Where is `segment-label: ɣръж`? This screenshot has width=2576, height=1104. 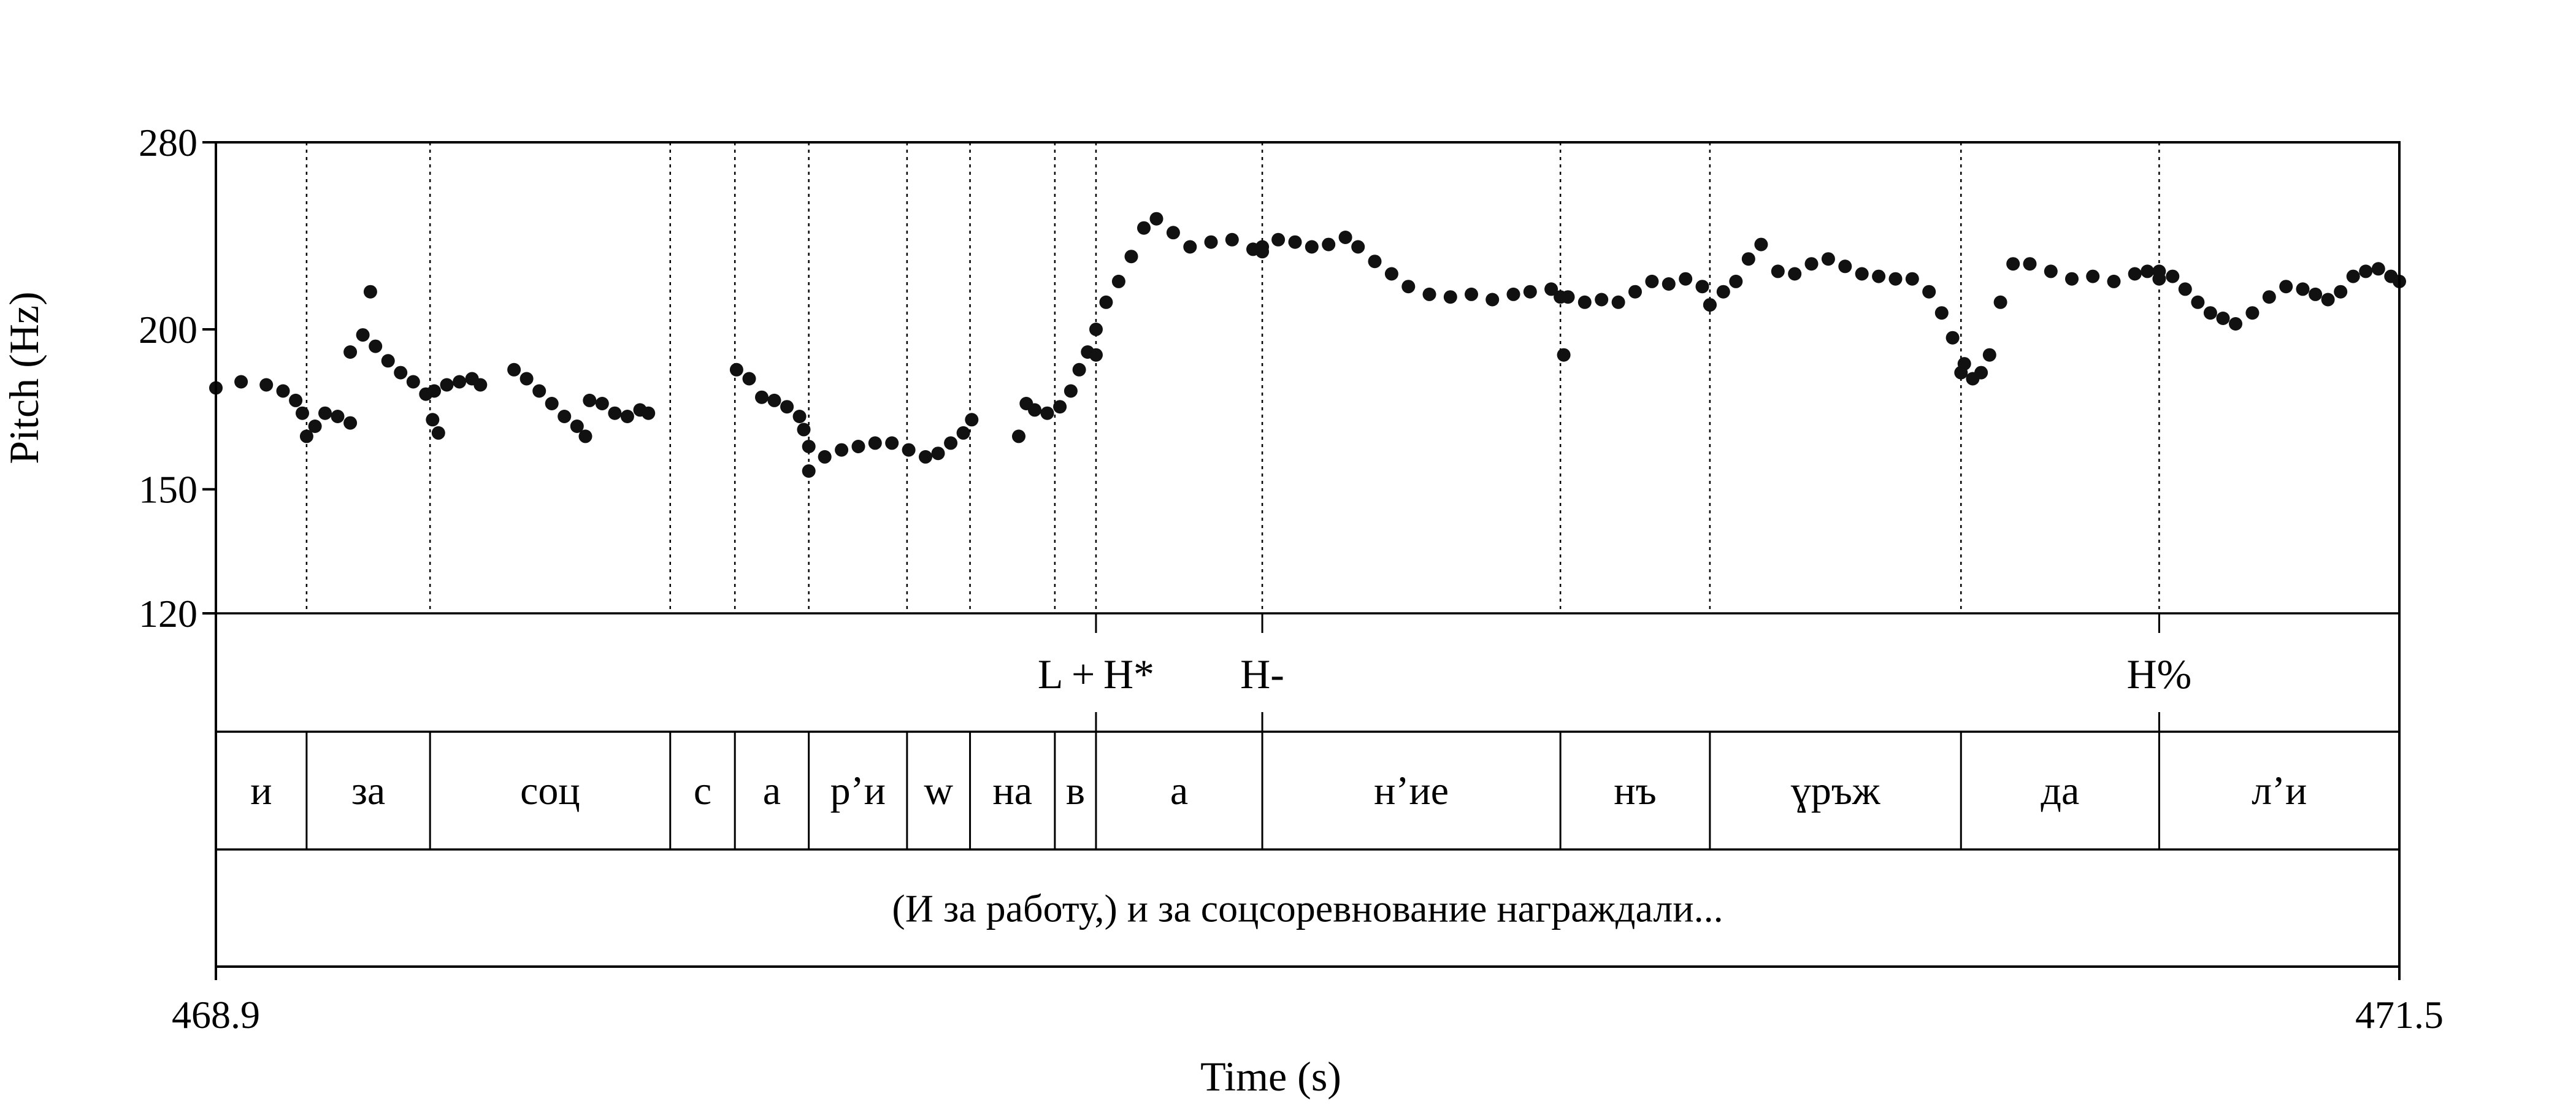 segment-label: ɣръж is located at coordinates (1835, 791).